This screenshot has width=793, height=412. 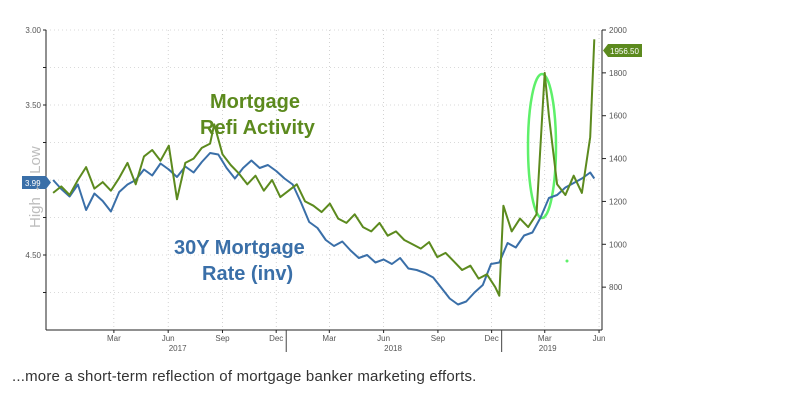 I want to click on highlight-circle, so click(x=542, y=146).